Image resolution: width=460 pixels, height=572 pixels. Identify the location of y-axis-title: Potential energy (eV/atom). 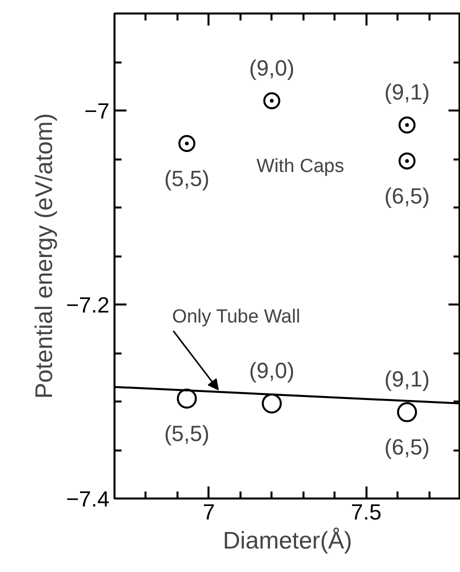
(44, 256).